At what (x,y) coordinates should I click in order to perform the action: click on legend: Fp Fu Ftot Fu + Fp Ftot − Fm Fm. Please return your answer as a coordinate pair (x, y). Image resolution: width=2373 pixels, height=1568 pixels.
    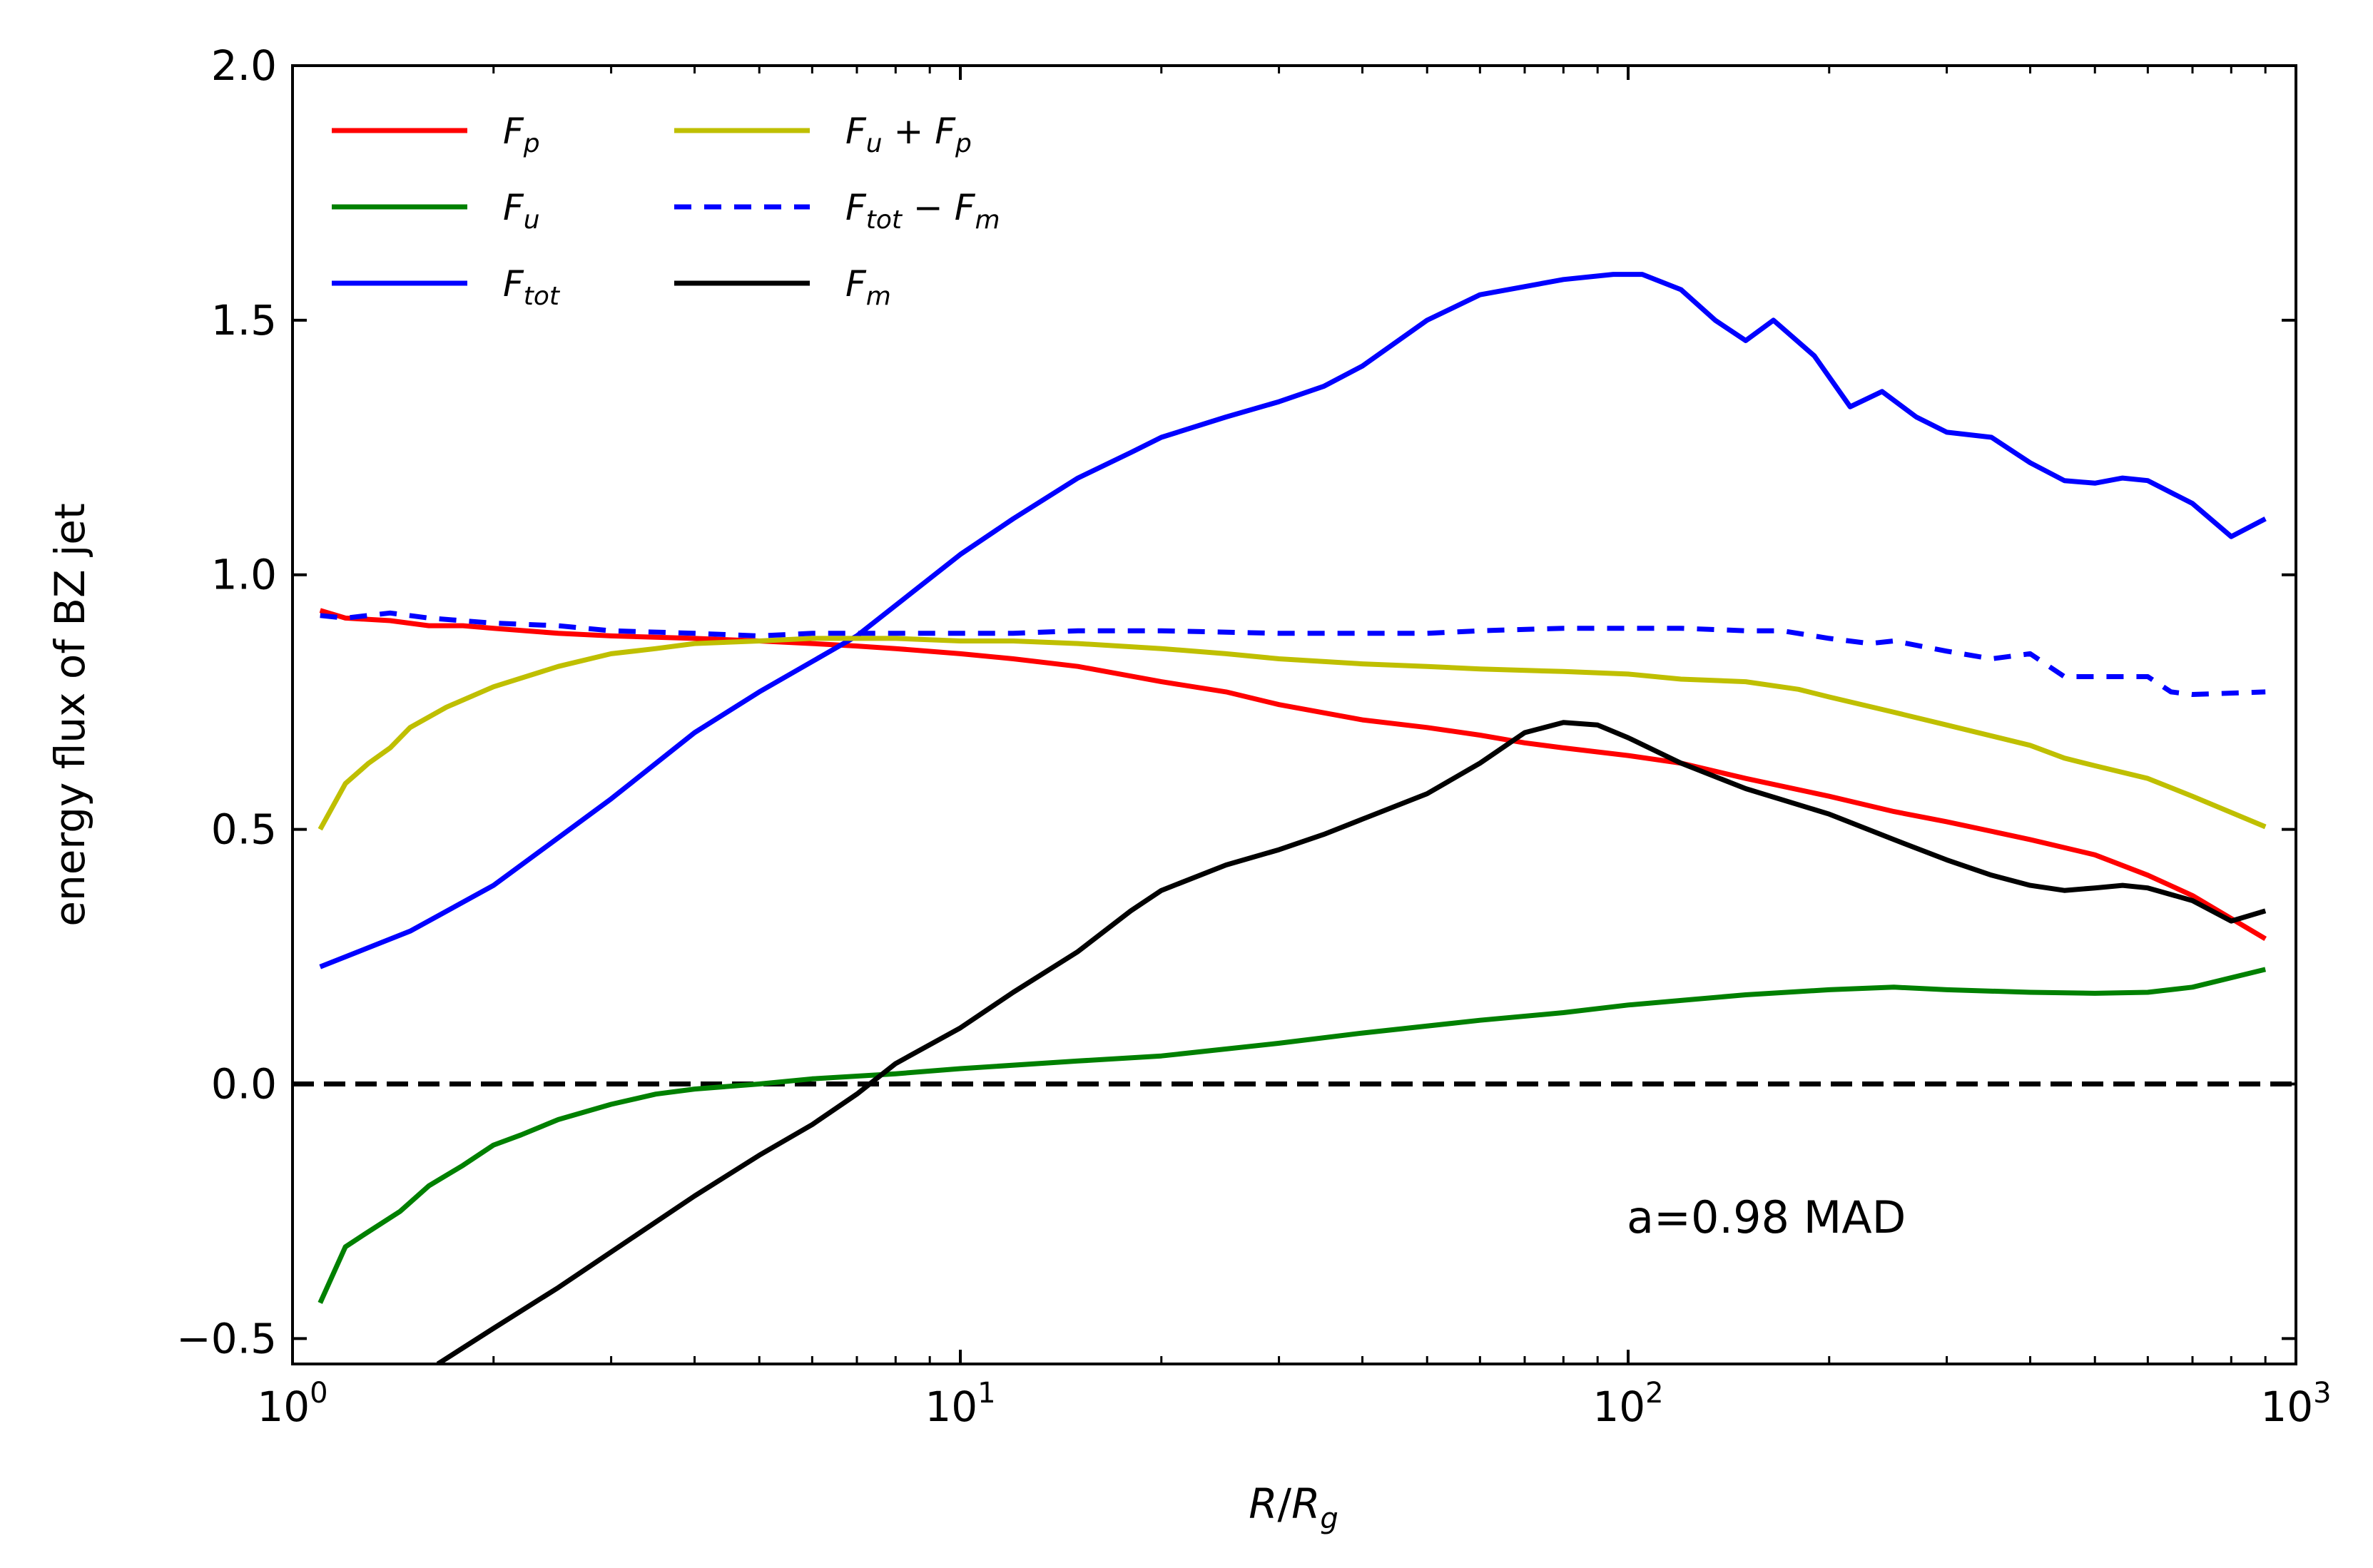
    Looking at the image, I should click on (666, 211).